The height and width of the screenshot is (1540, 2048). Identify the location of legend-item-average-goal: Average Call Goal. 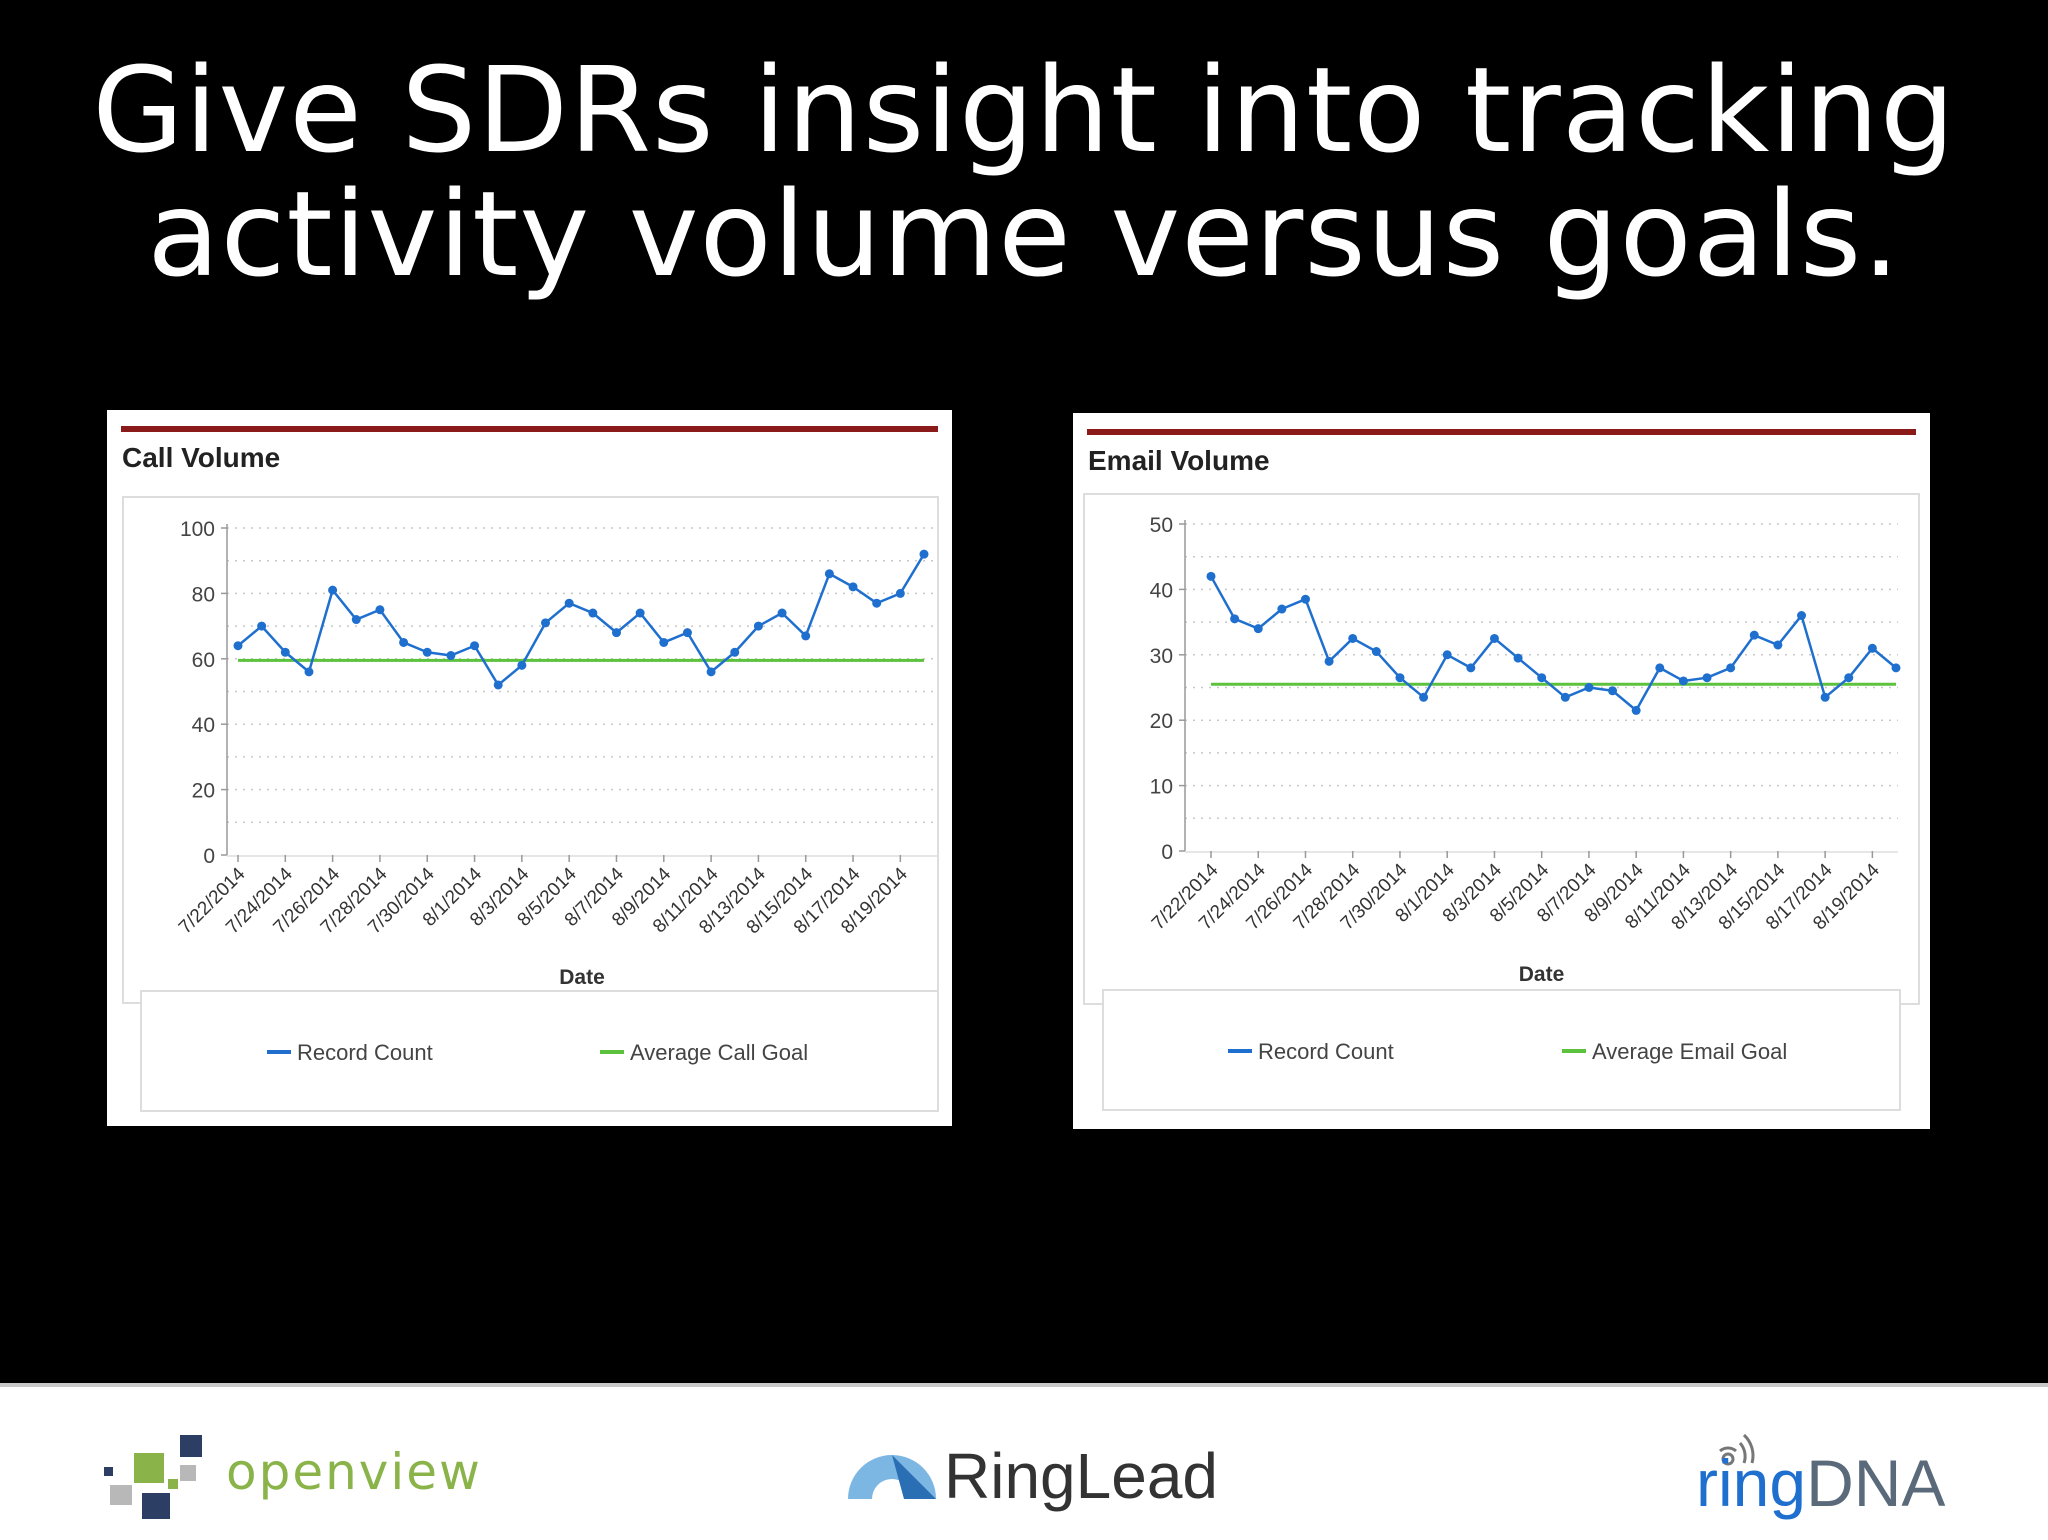
(704, 1053).